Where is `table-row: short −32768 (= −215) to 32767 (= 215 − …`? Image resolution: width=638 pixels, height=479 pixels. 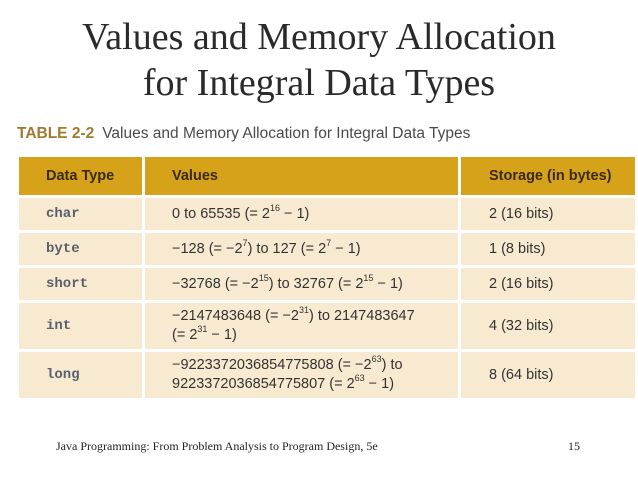
table-row: short −32768 (= −215) to 32767 (= 215 − … is located at coordinates (327, 284).